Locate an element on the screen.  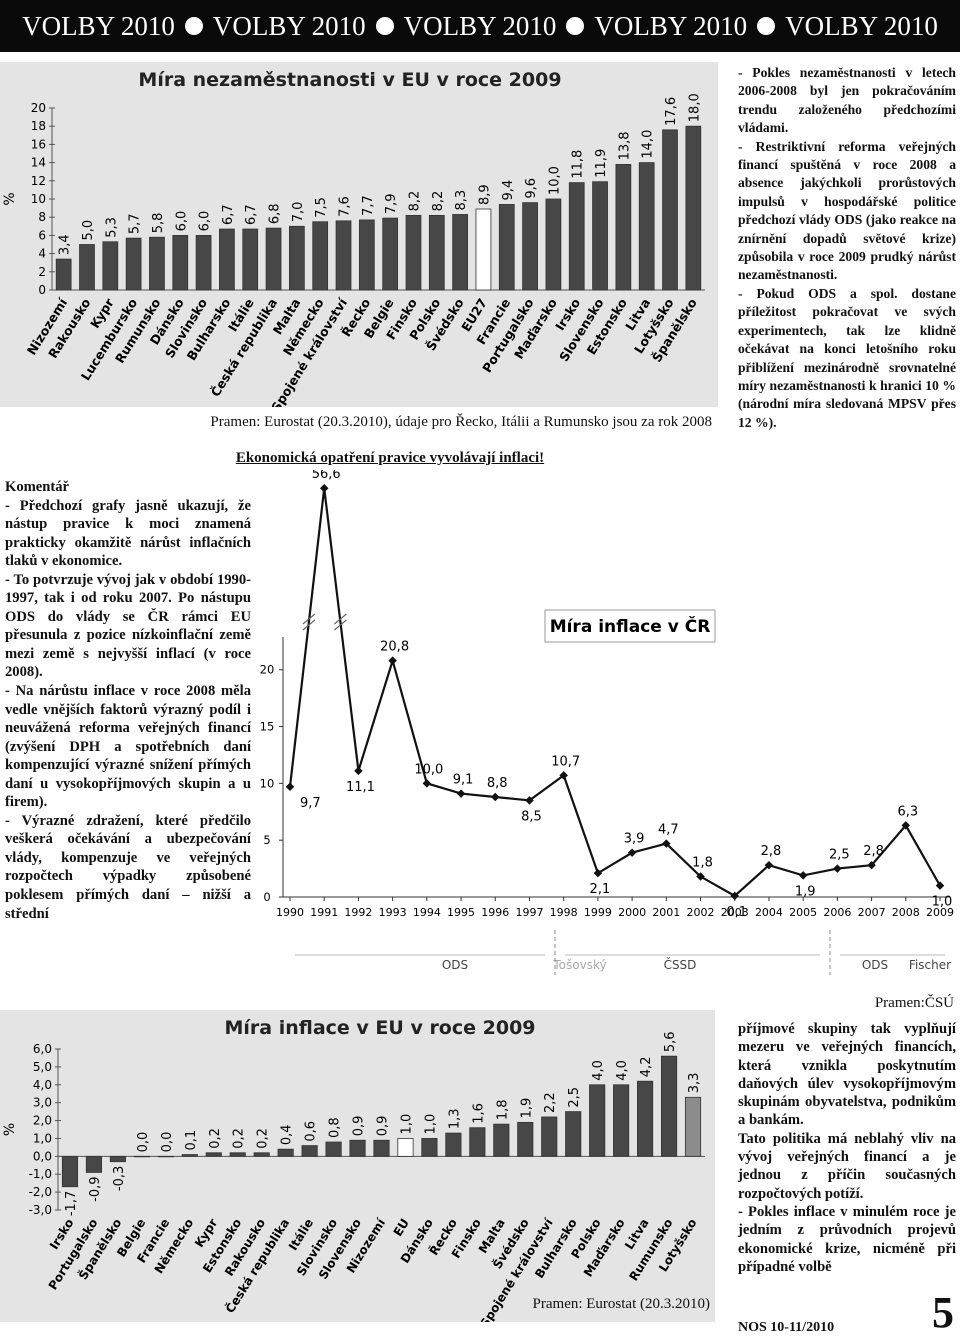
value-label: 17,6 is located at coordinates (671, 111).